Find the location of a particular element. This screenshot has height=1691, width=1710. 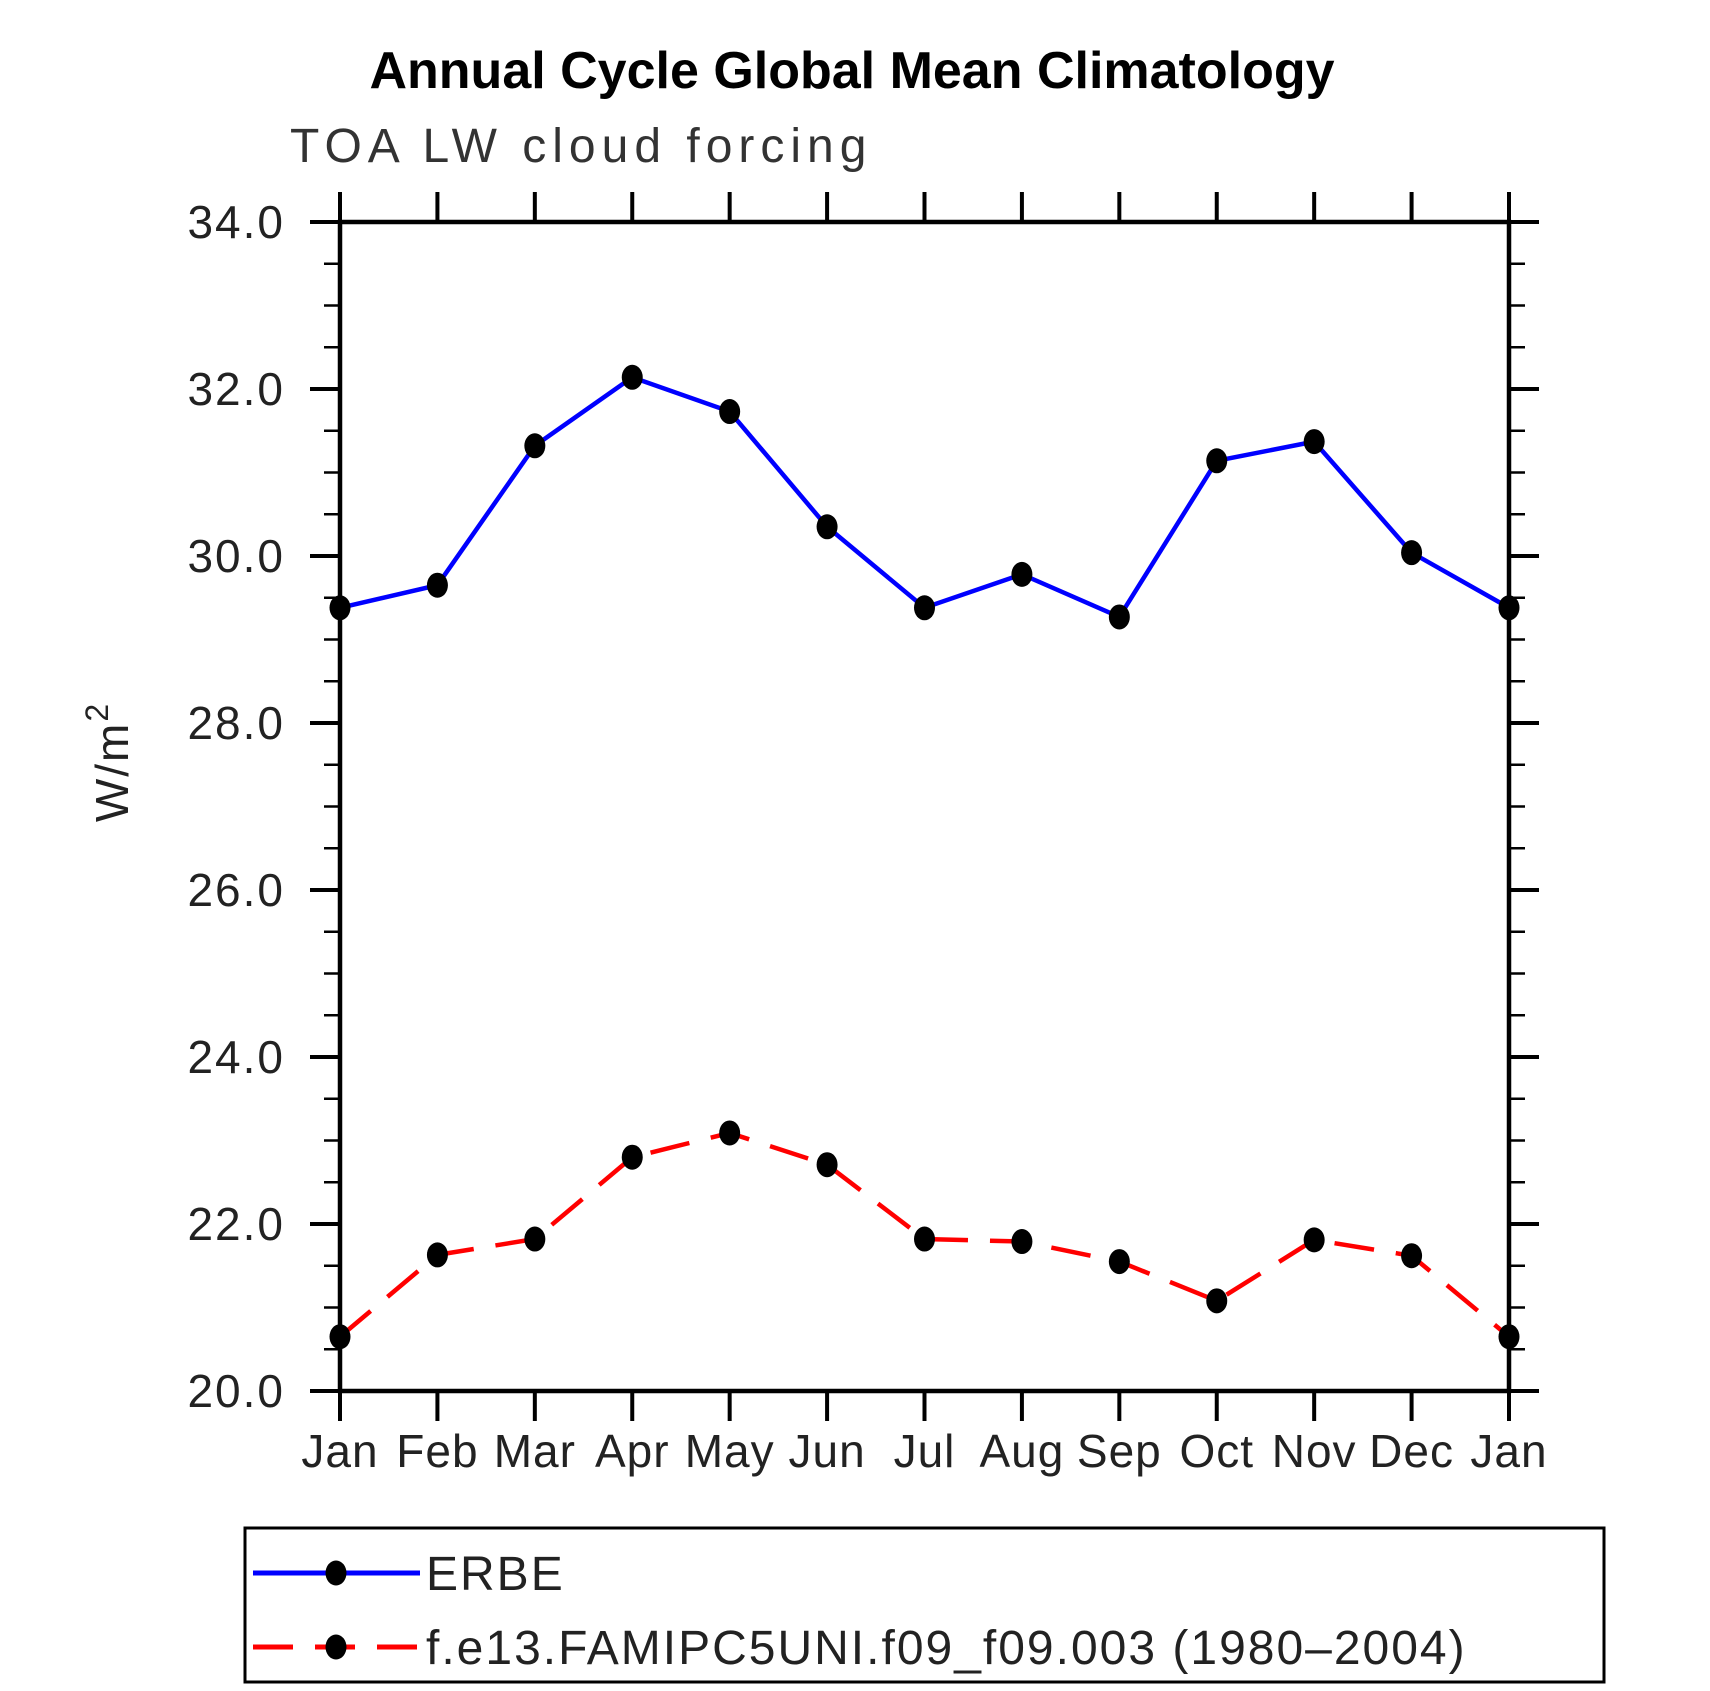

legend-label: ERBE is located at coordinates (495, 1574).